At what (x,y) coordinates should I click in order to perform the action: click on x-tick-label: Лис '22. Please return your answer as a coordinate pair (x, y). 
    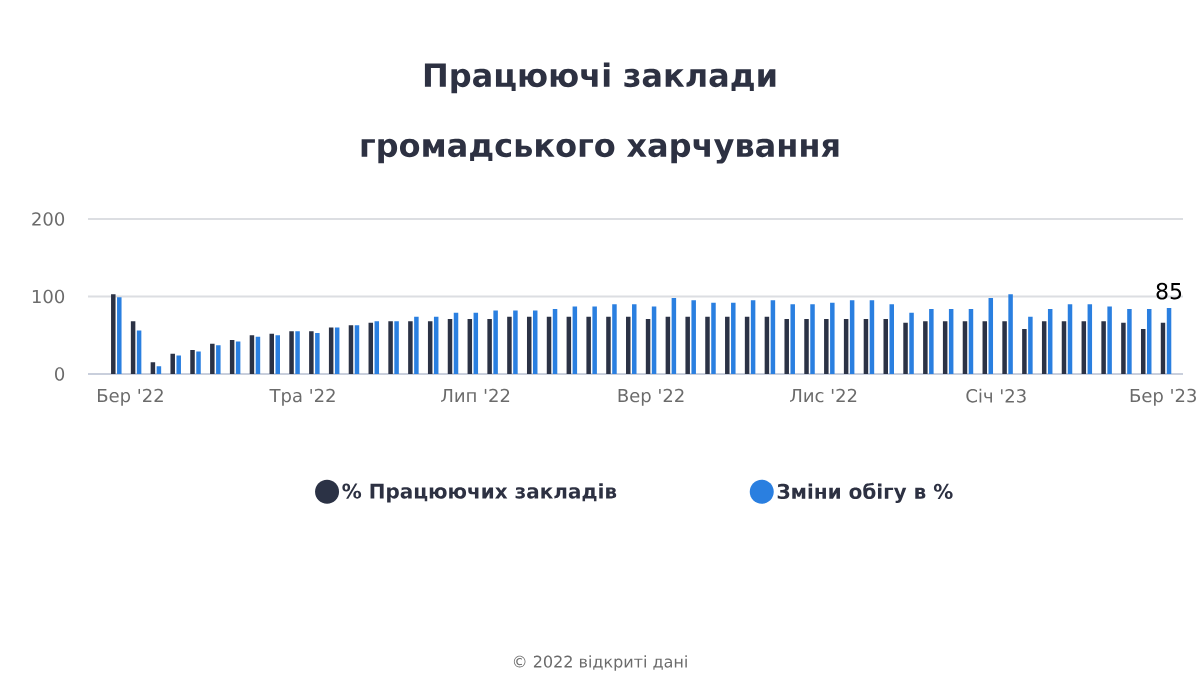
    Looking at the image, I should click on (823, 395).